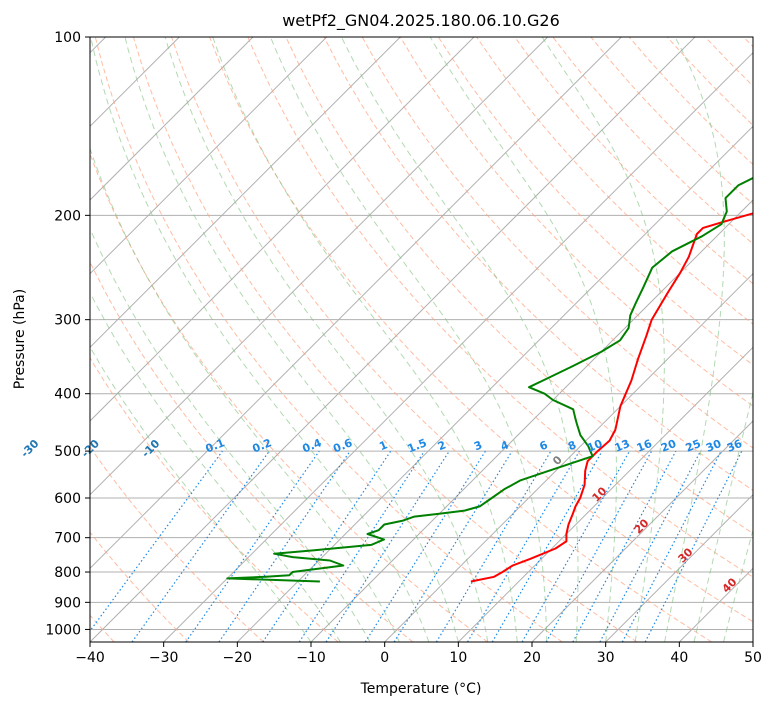  I want to click on x-tick-label: 10, so click(458, 658).